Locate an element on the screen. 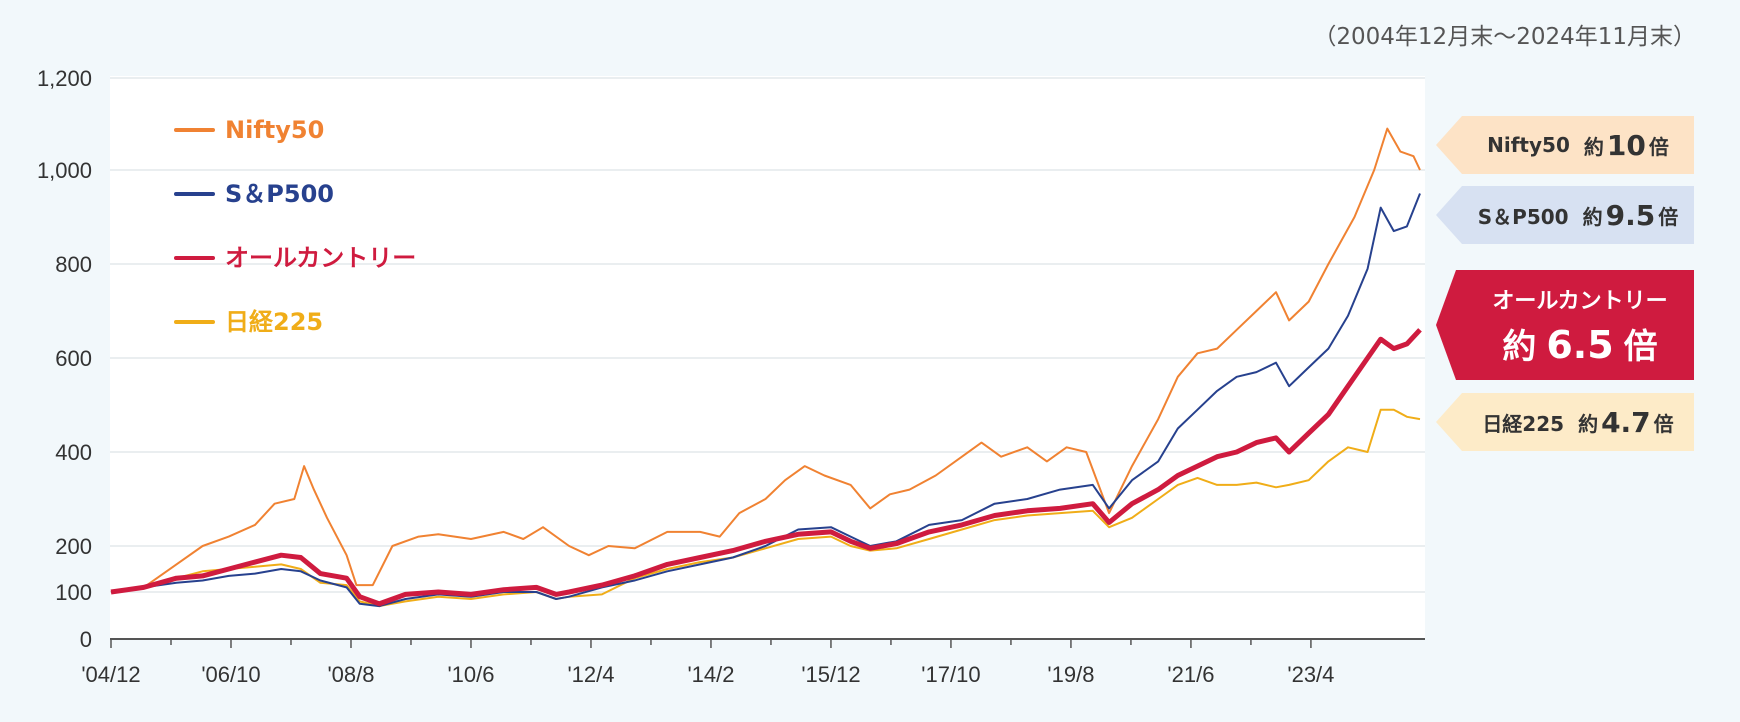 The width and height of the screenshot is (1740, 722). y-tick-label: 0 is located at coordinates (86, 639).